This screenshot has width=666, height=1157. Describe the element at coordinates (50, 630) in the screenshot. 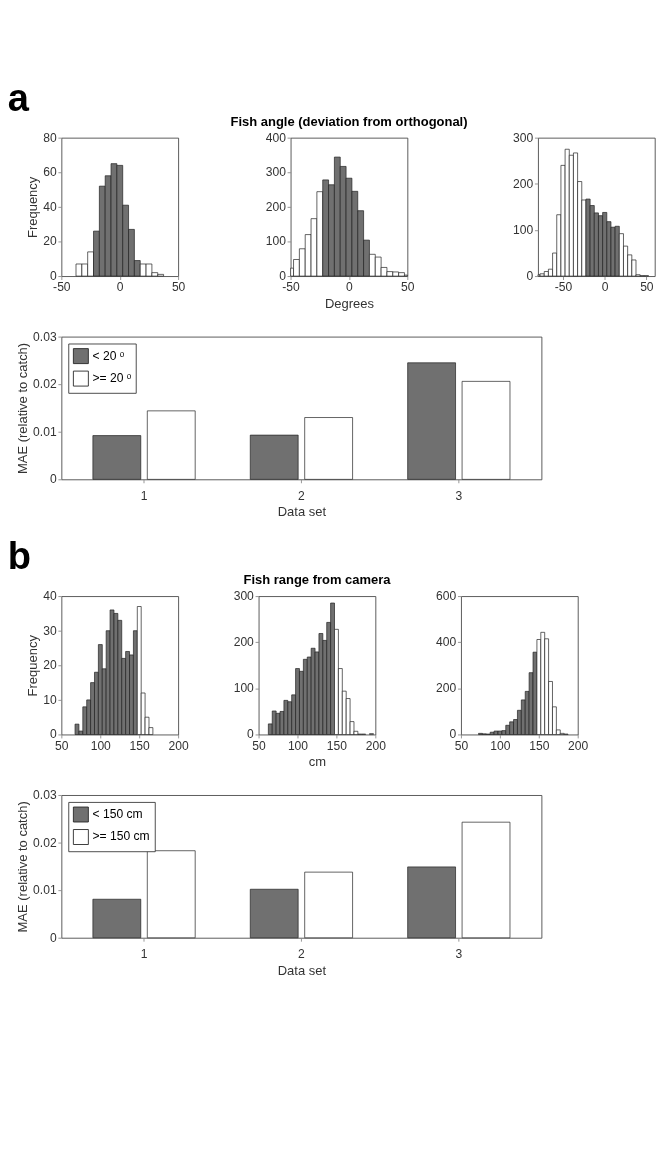

I see `y-tick-label: 30` at that location.